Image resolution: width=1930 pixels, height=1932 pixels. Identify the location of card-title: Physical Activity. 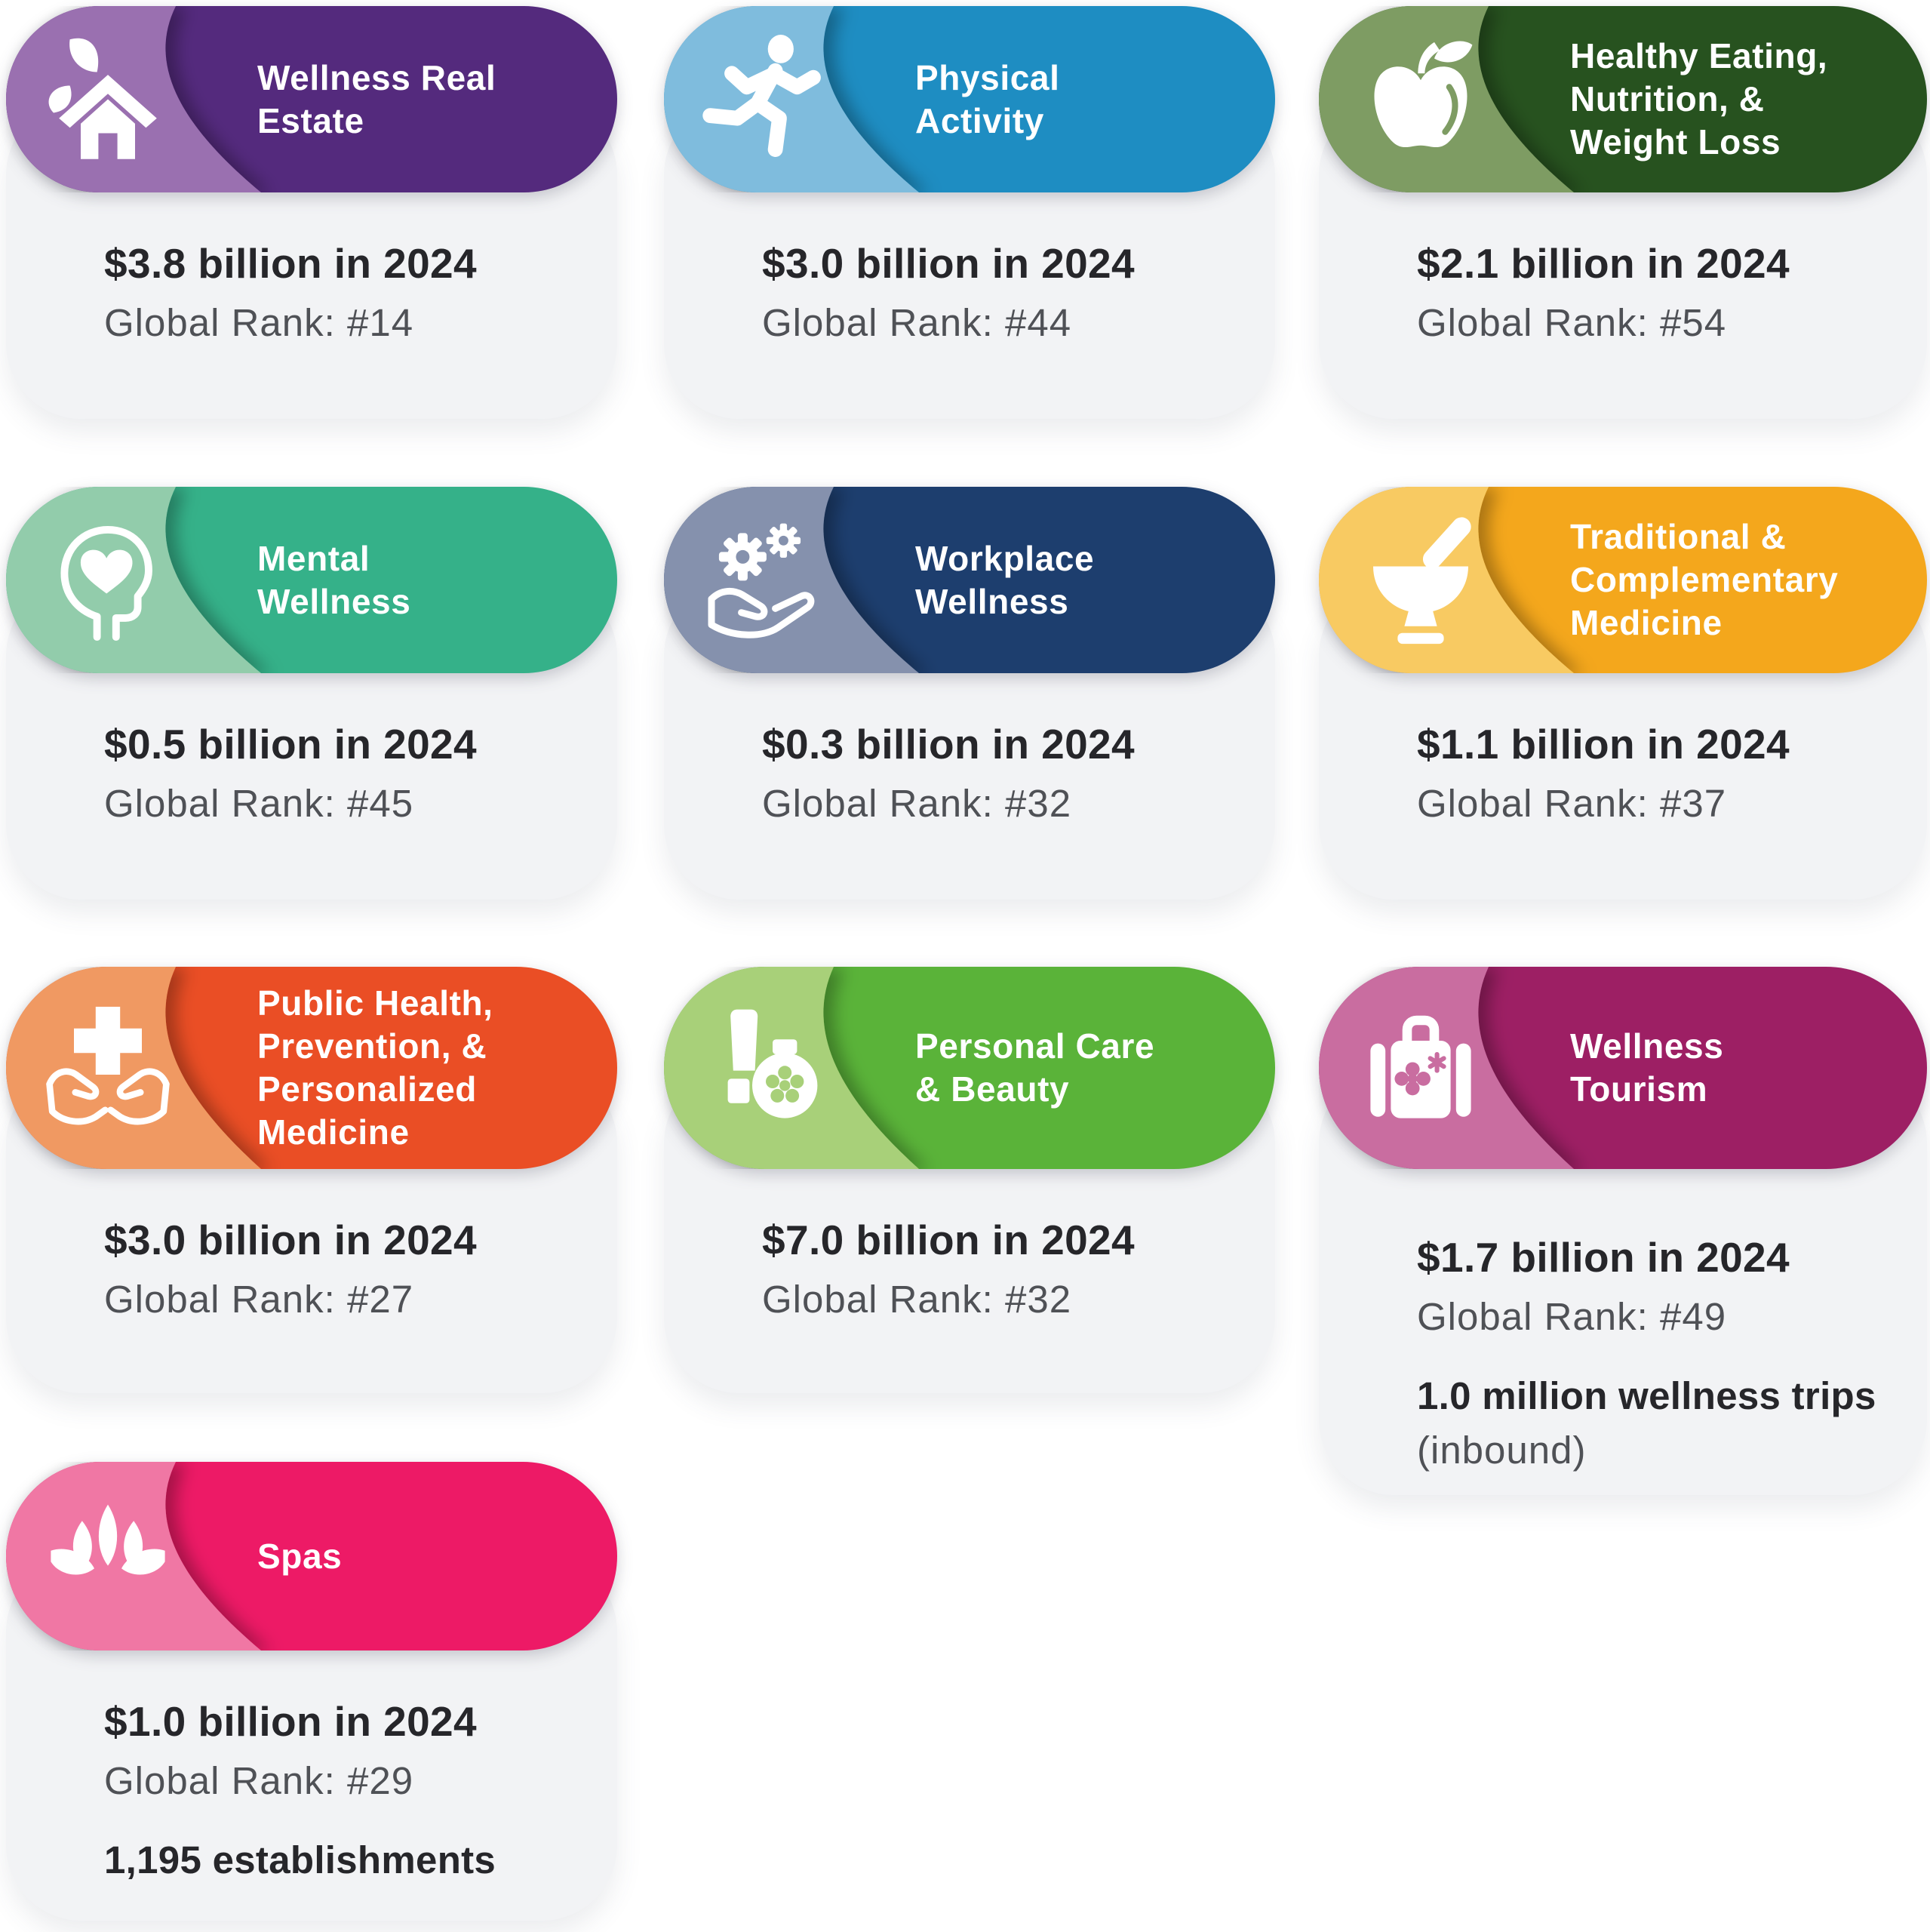
(987, 99).